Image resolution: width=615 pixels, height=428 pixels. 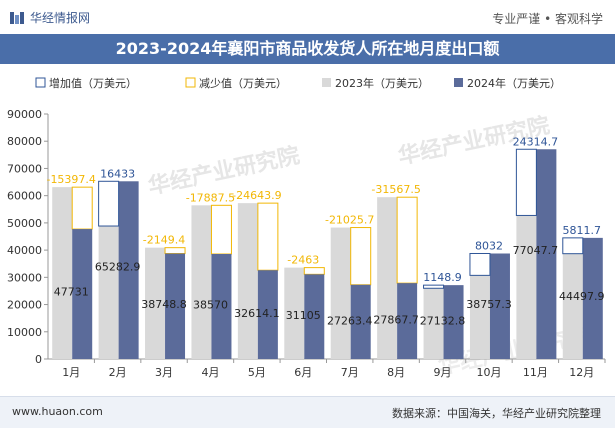 What do you see at coordinates (489, 245) in the screenshot?
I see `change-label: 8032` at bounding box center [489, 245].